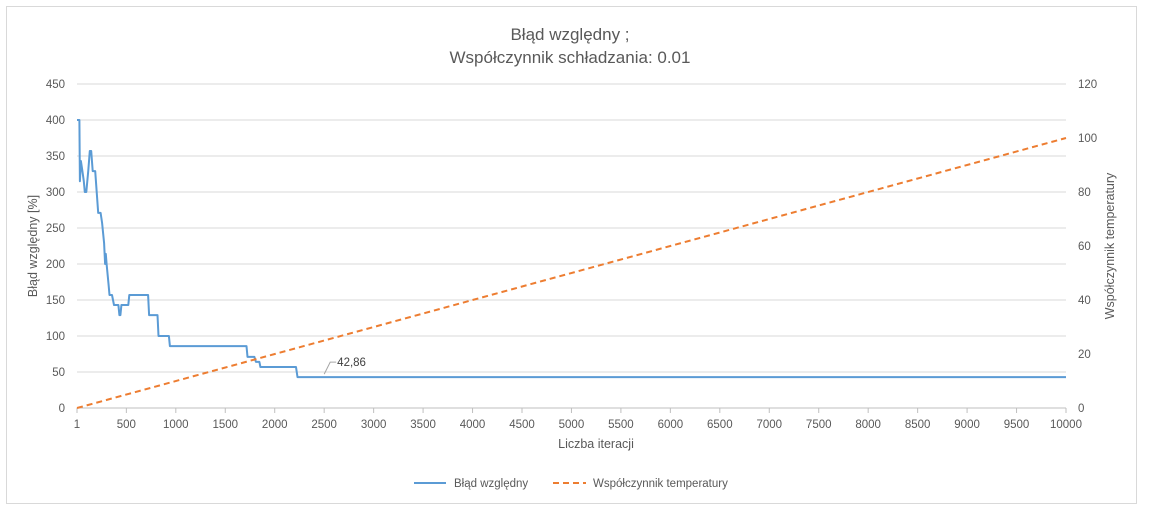 Image resolution: width=1149 pixels, height=517 pixels. What do you see at coordinates (769, 425) in the screenshot?
I see `x-tick-label-7000: 7000` at bounding box center [769, 425].